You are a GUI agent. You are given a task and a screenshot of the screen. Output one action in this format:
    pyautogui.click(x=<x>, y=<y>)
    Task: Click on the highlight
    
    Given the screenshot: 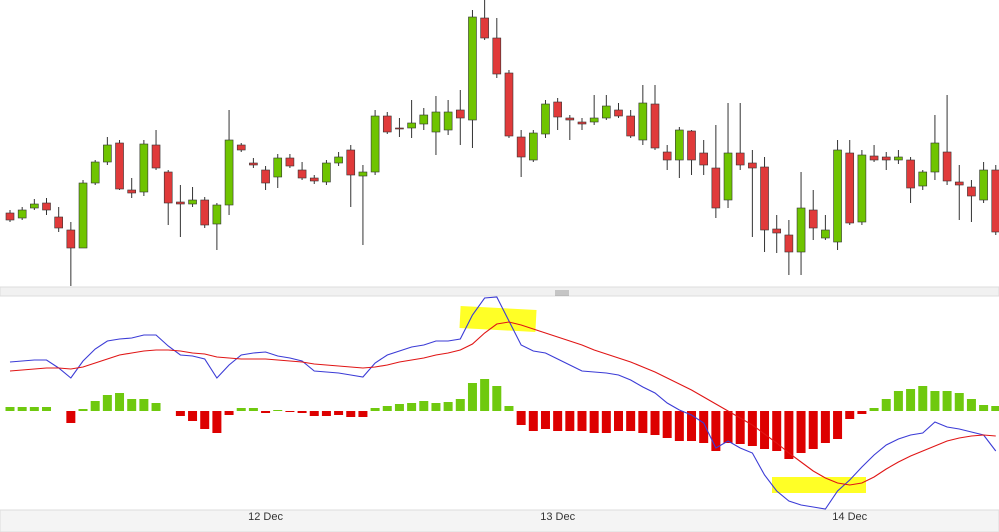 What is the action you would take?
    pyautogui.click(x=498, y=319)
    